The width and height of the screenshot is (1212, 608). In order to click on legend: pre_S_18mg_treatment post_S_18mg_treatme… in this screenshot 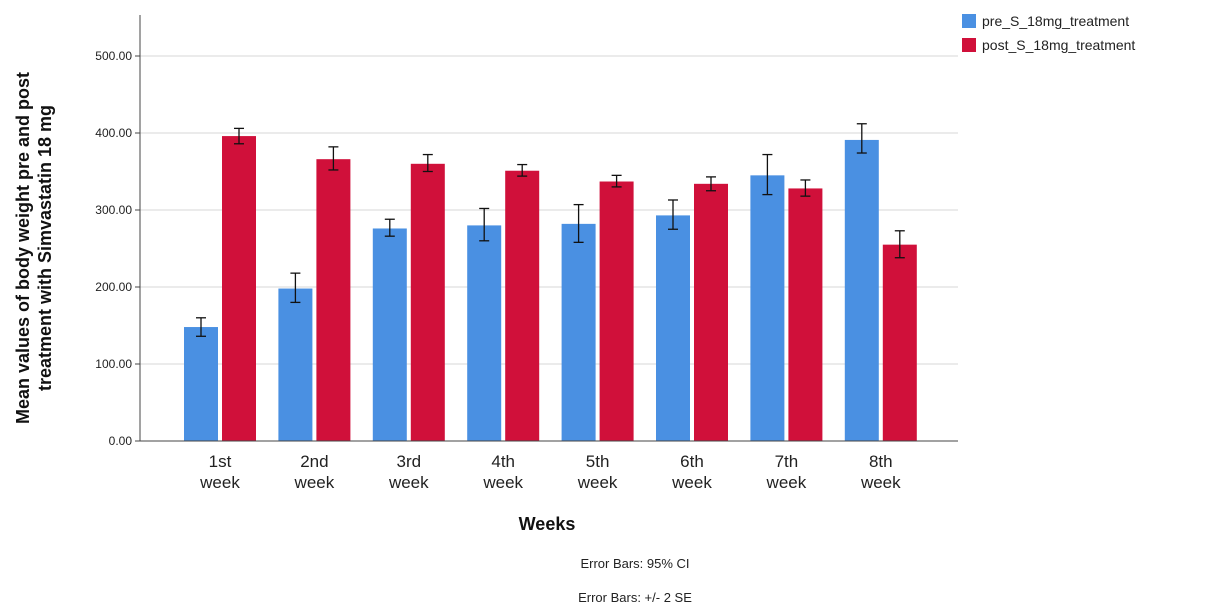, I will do `click(1048, 33)`.